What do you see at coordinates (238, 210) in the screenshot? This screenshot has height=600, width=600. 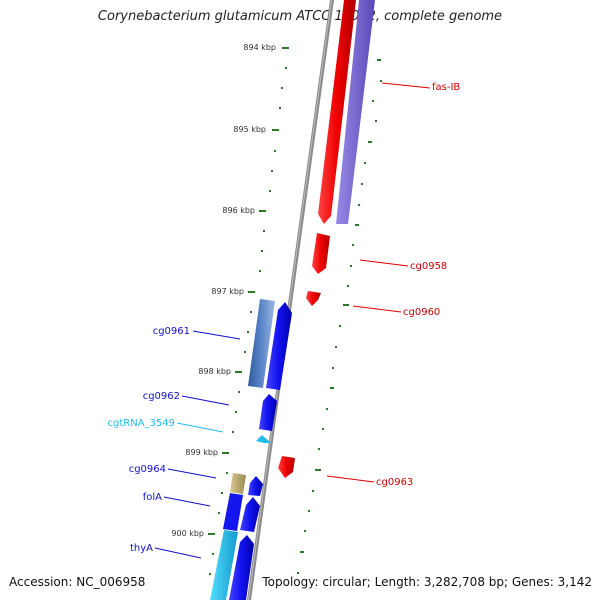 I see `tick-label-896: 896 kbp` at bounding box center [238, 210].